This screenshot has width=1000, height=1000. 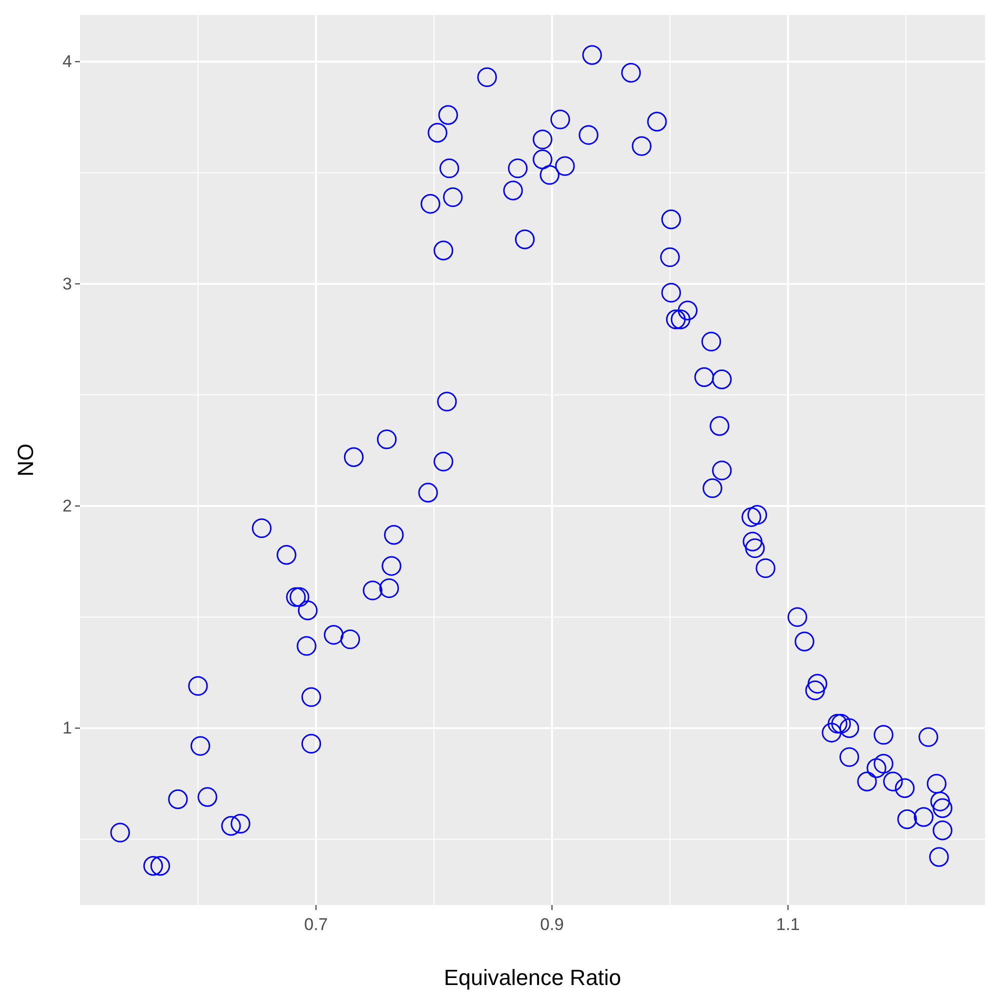 What do you see at coordinates (533, 977) in the screenshot?
I see `x-axis-title: Equivalence Ratio` at bounding box center [533, 977].